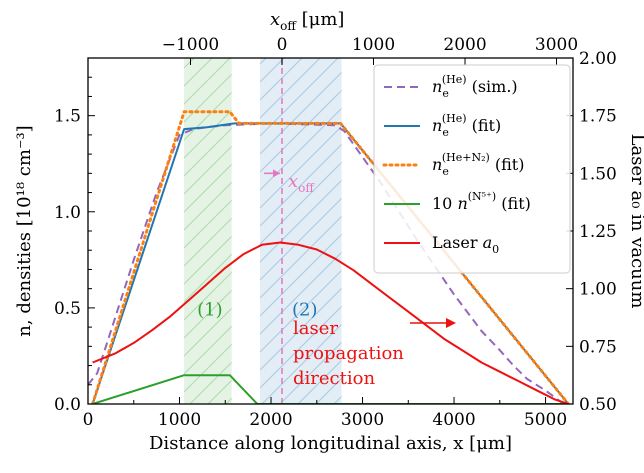  Describe the element at coordinates (598, 59) in the screenshot. I see `y-right-tick-label: 2.00` at that location.